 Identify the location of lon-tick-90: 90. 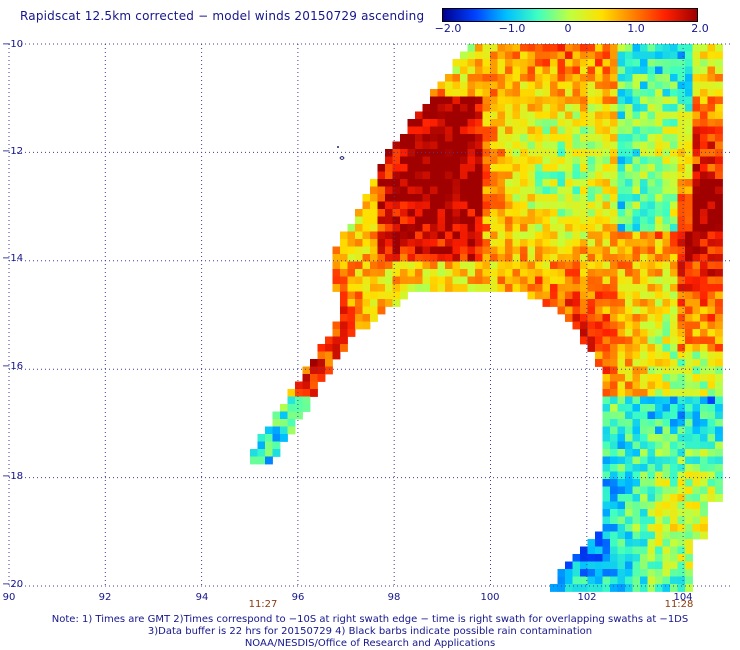
(9, 597).